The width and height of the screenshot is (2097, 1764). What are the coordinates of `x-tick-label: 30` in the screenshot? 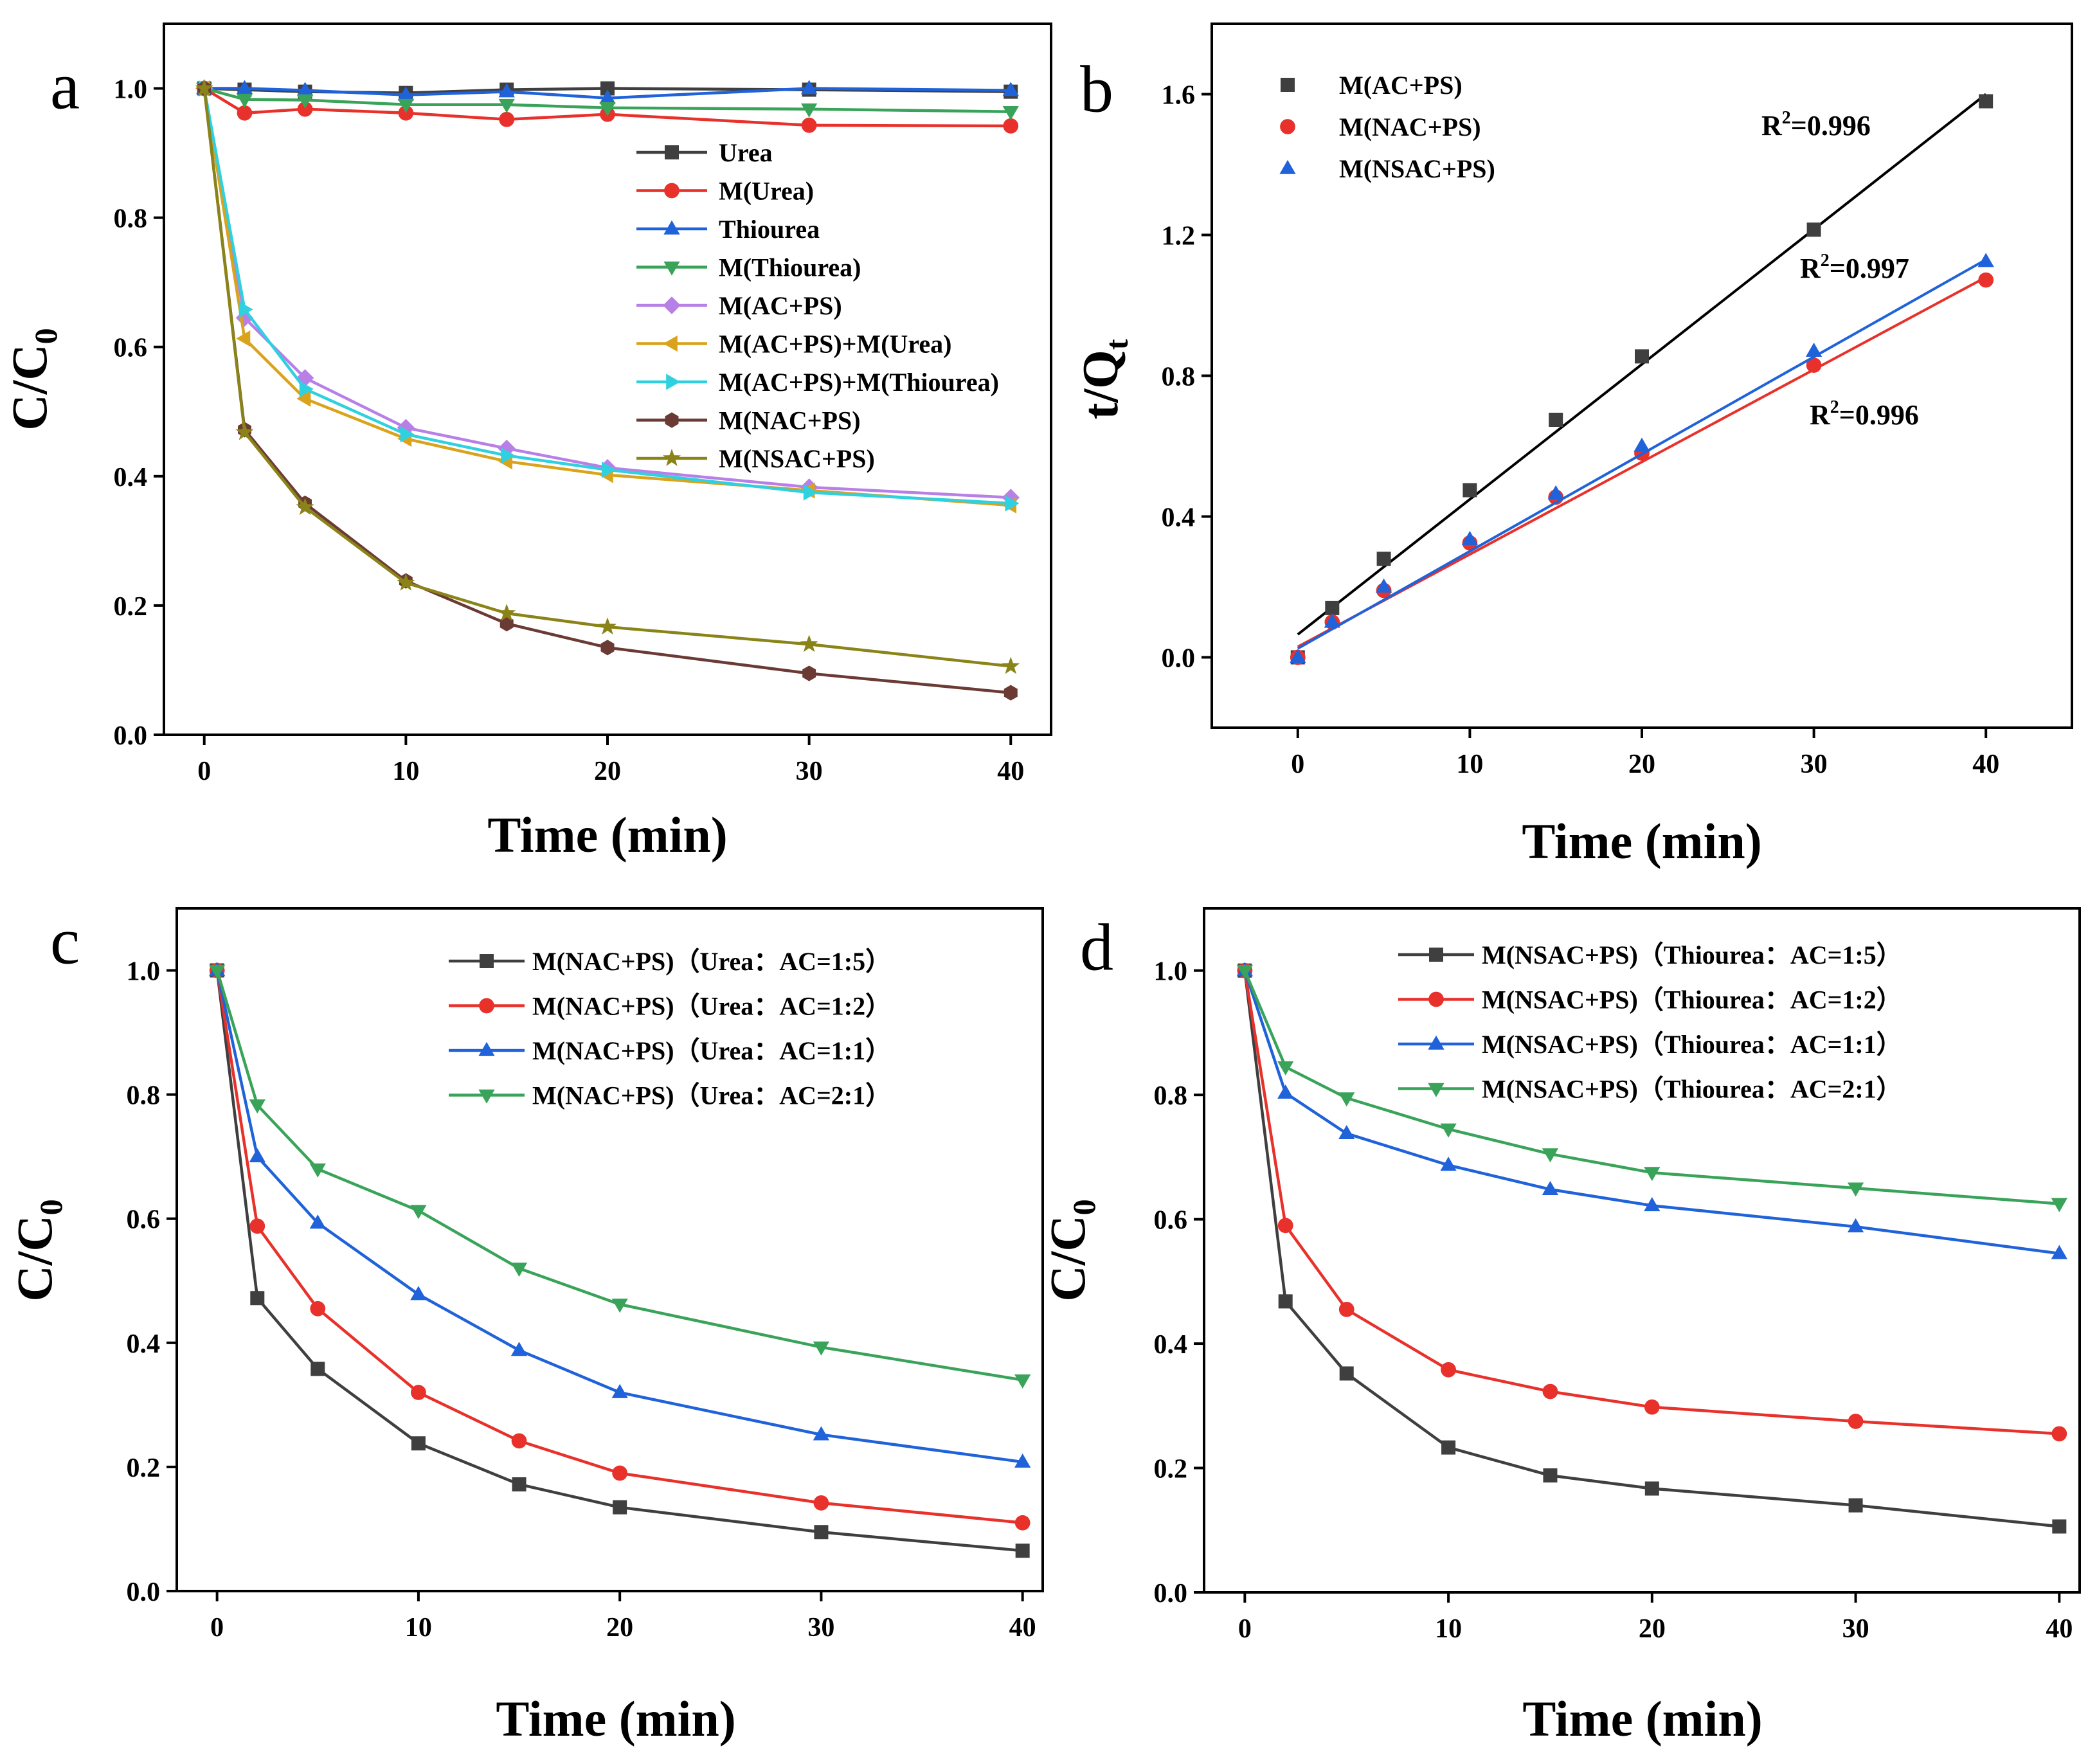 It's located at (820, 1628).